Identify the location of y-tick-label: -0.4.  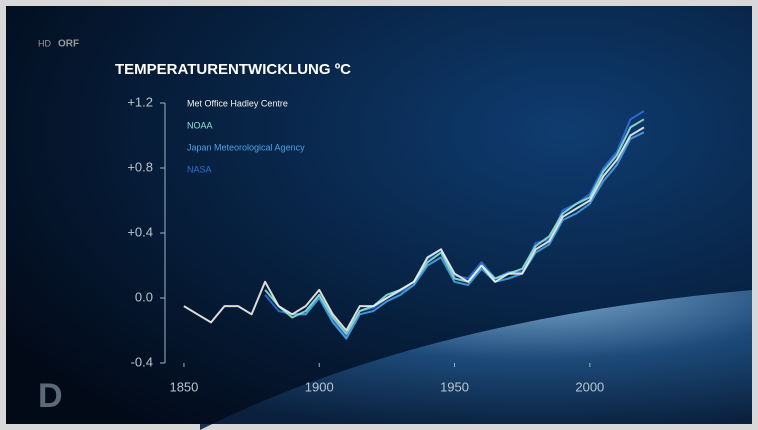
(142, 361).